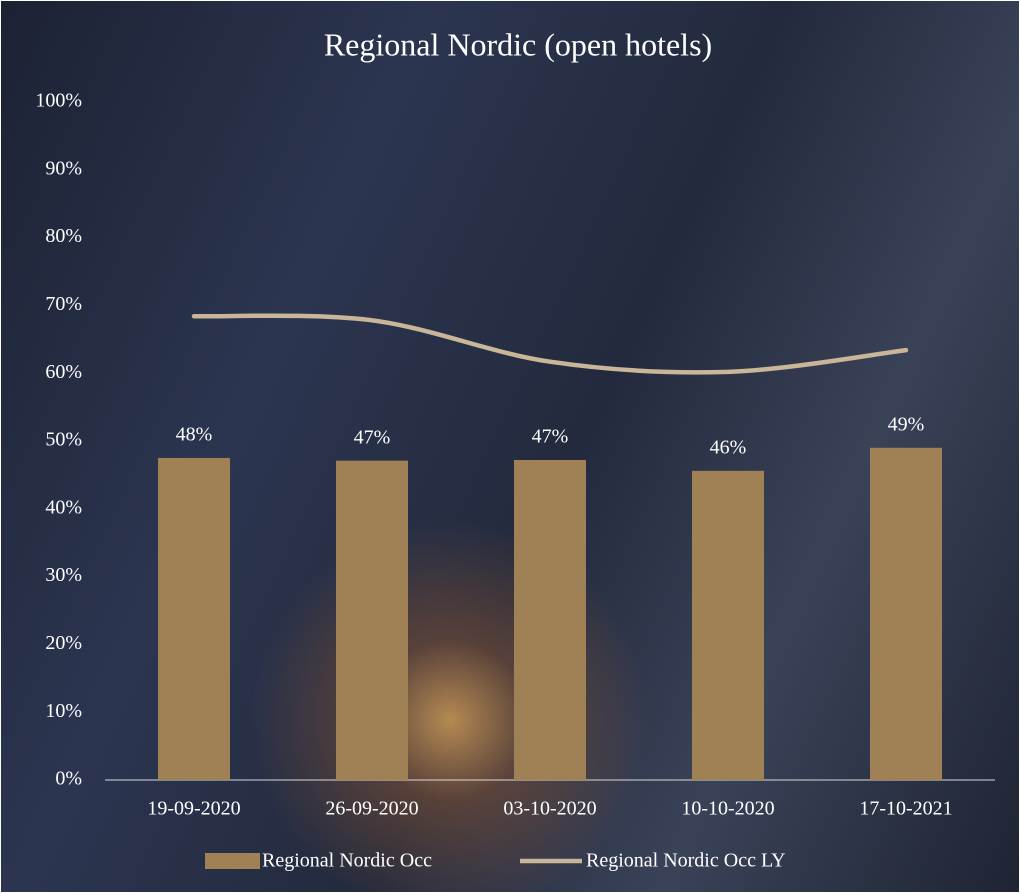 Image resolution: width=1020 pixels, height=893 pixels. I want to click on x-tick-label: 26-09-2020, so click(371, 809).